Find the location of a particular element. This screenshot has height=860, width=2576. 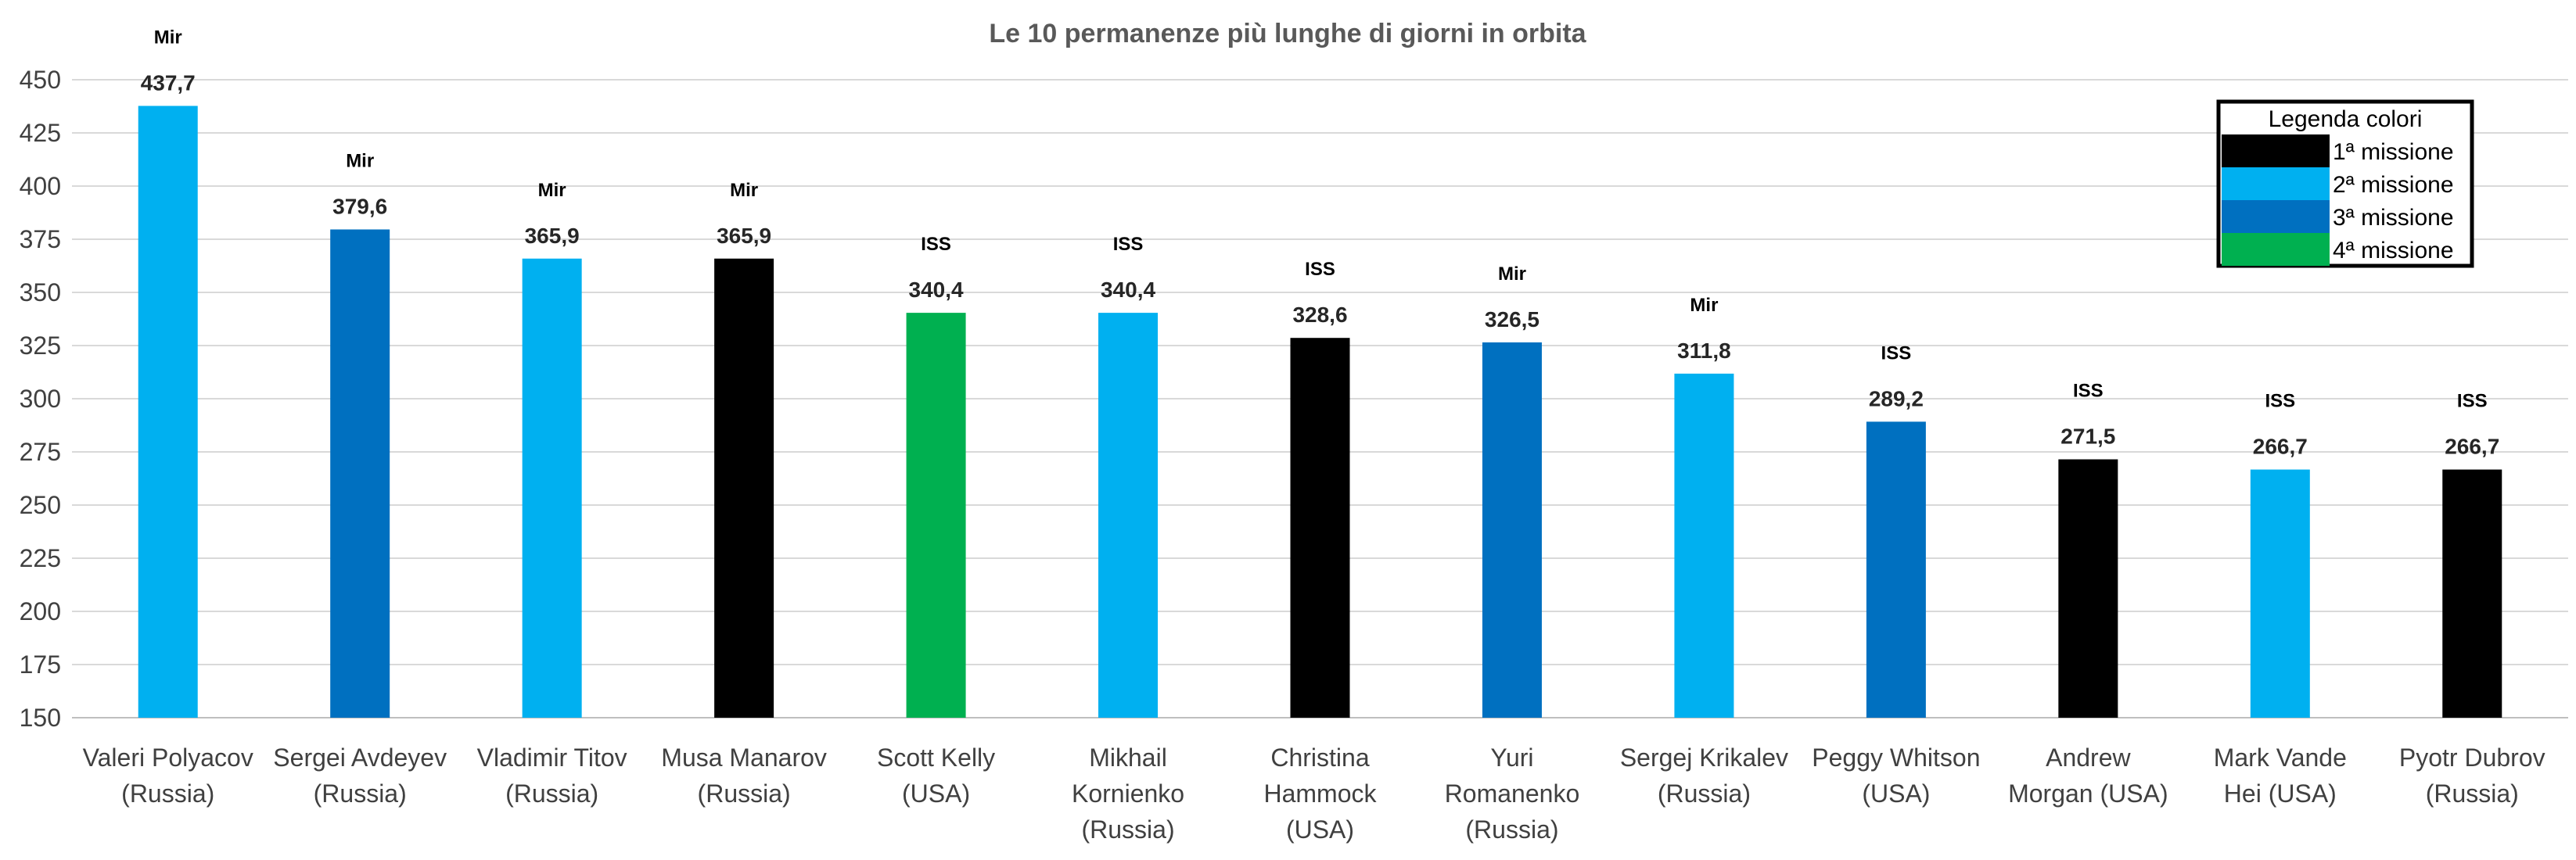

x-tick-label: Peggy Whitson is located at coordinates (1896, 758).